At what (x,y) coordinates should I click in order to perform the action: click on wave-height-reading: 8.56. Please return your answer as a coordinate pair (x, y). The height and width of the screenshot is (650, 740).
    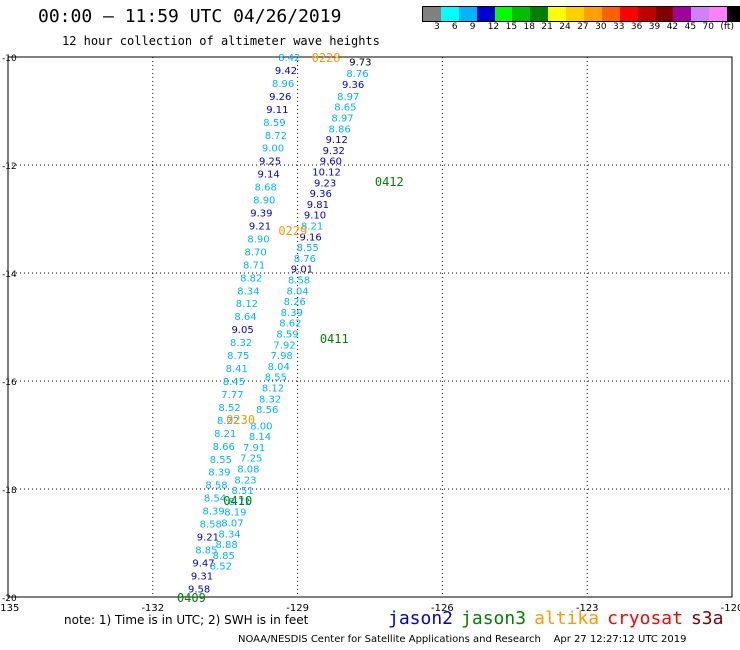
    Looking at the image, I should click on (267, 410).